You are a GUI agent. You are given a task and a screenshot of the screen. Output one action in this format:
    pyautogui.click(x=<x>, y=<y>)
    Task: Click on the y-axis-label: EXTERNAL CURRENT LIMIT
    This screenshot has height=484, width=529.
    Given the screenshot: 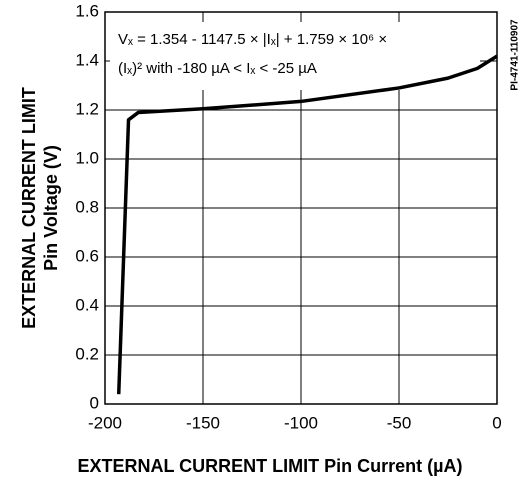 What is the action you would take?
    pyautogui.click(x=29, y=208)
    